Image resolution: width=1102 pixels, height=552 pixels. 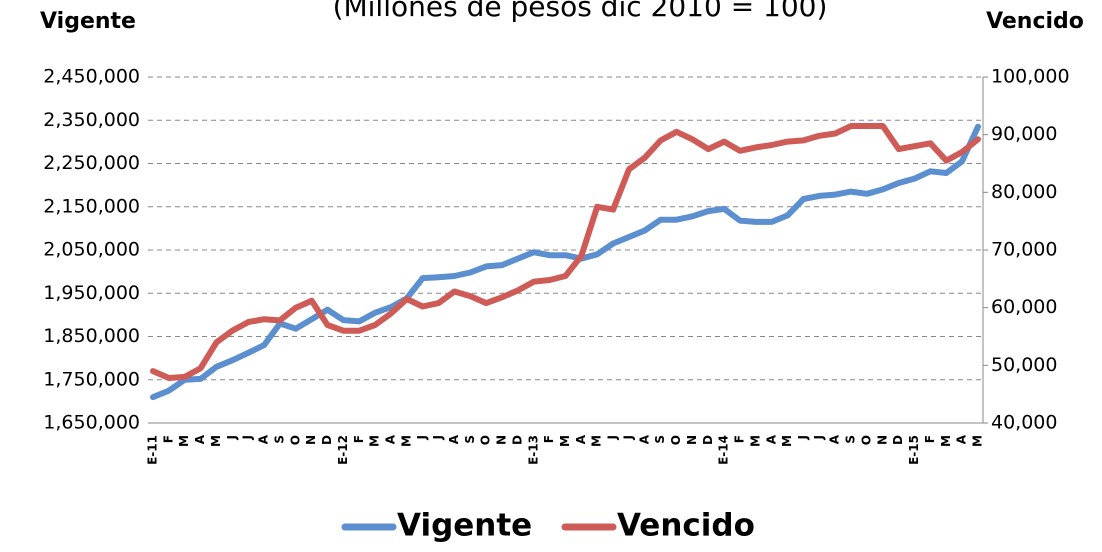 I want to click on y2-tick-label: 50,000, so click(x=1024, y=365).